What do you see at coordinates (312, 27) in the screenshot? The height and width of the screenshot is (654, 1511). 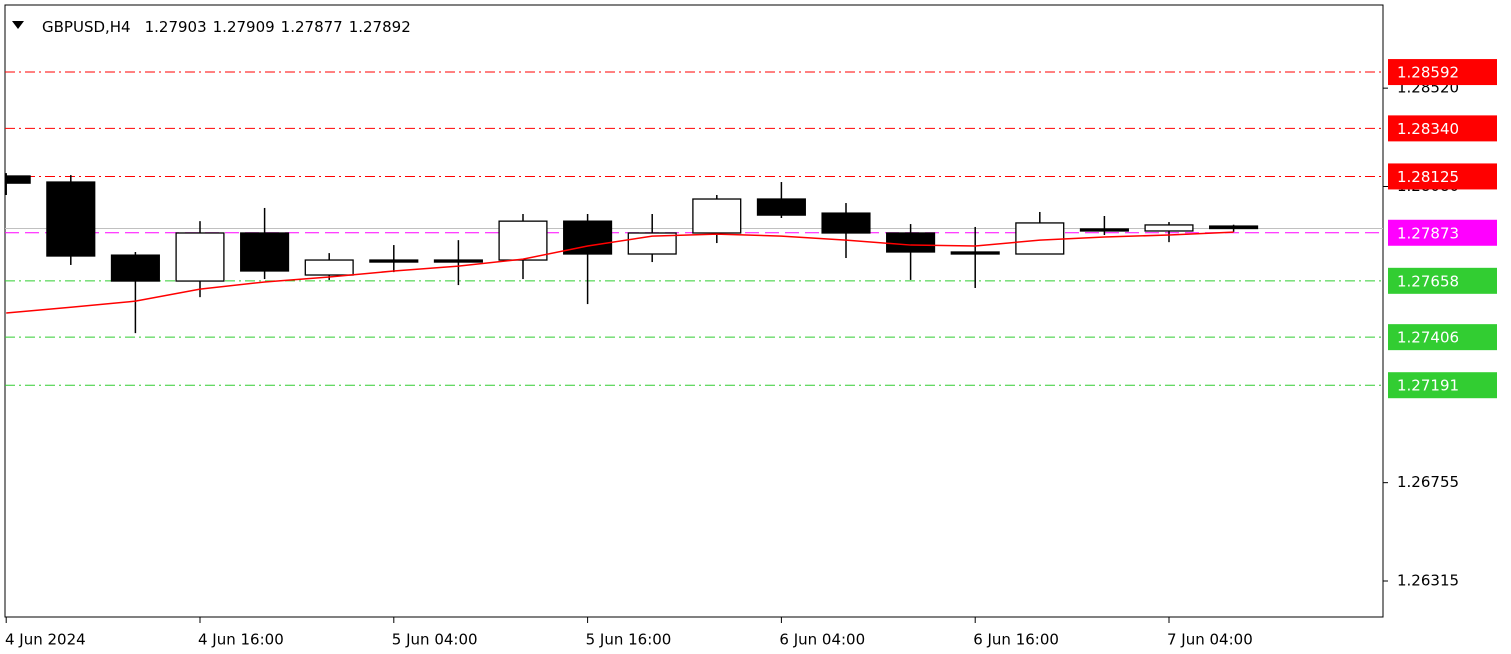 I see `low-price: 1.27877` at bounding box center [312, 27].